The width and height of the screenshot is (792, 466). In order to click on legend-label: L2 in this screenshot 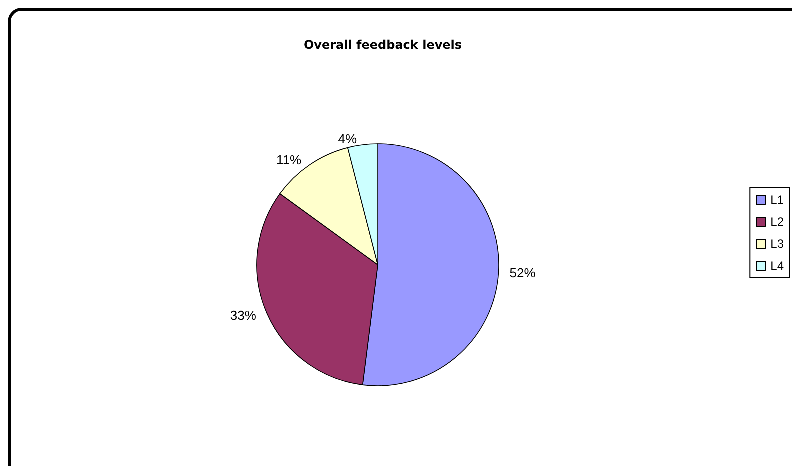, I will do `click(777, 222)`.